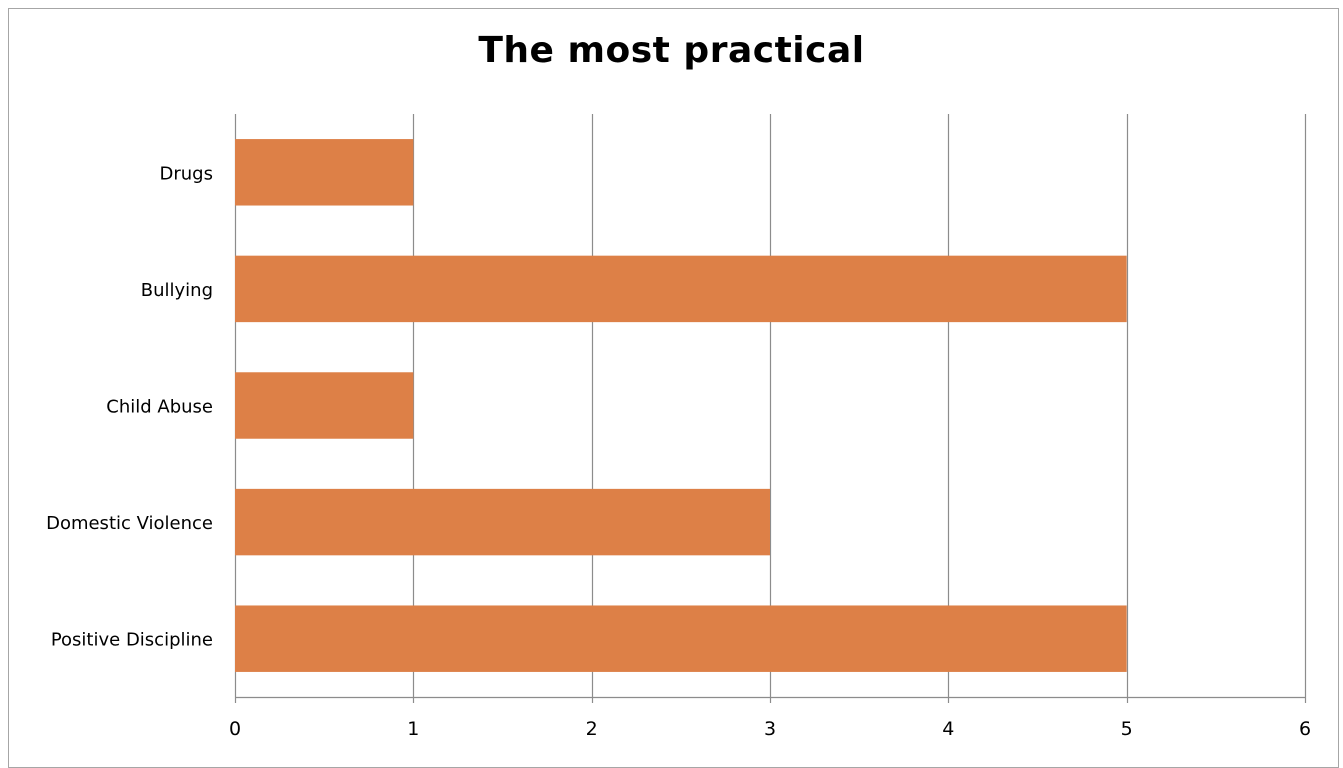  Describe the element at coordinates (592, 729) in the screenshot. I see `x-tick-label: 2` at that location.